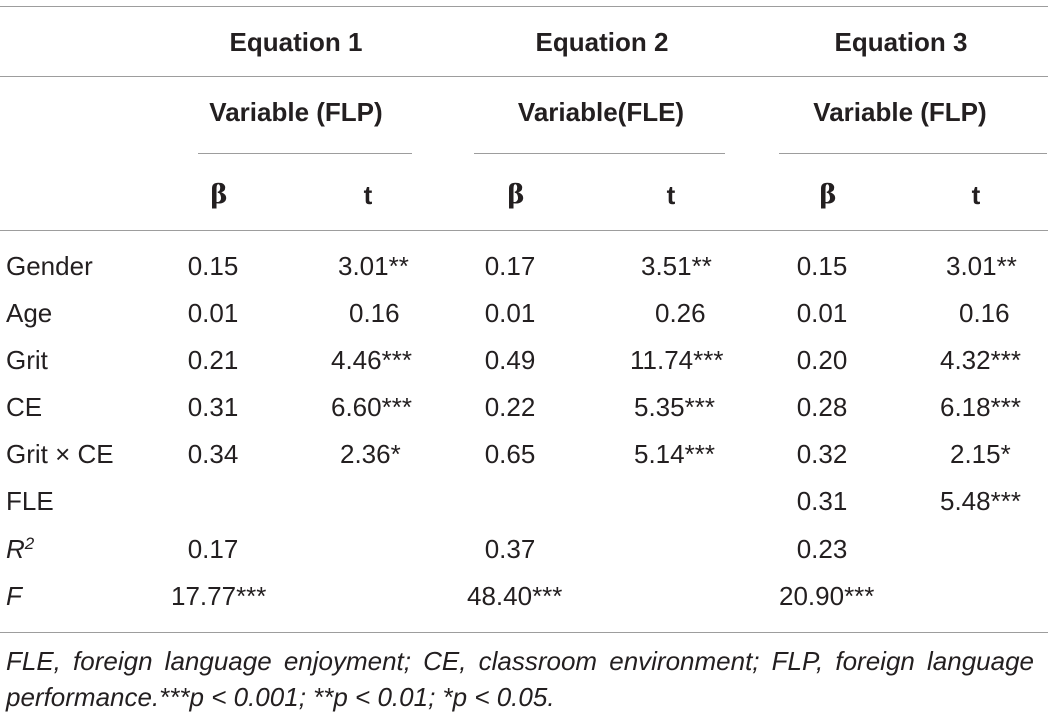 This screenshot has height=718, width=1052. Describe the element at coordinates (822, 549) in the screenshot. I see `cell-r-squared-eq3: 0.23` at that location.